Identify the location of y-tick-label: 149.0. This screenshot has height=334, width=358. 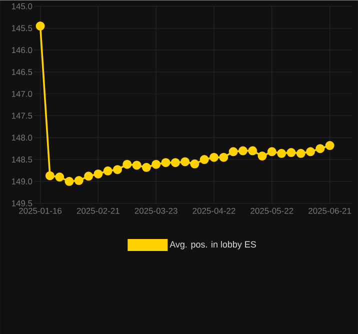
(22, 181).